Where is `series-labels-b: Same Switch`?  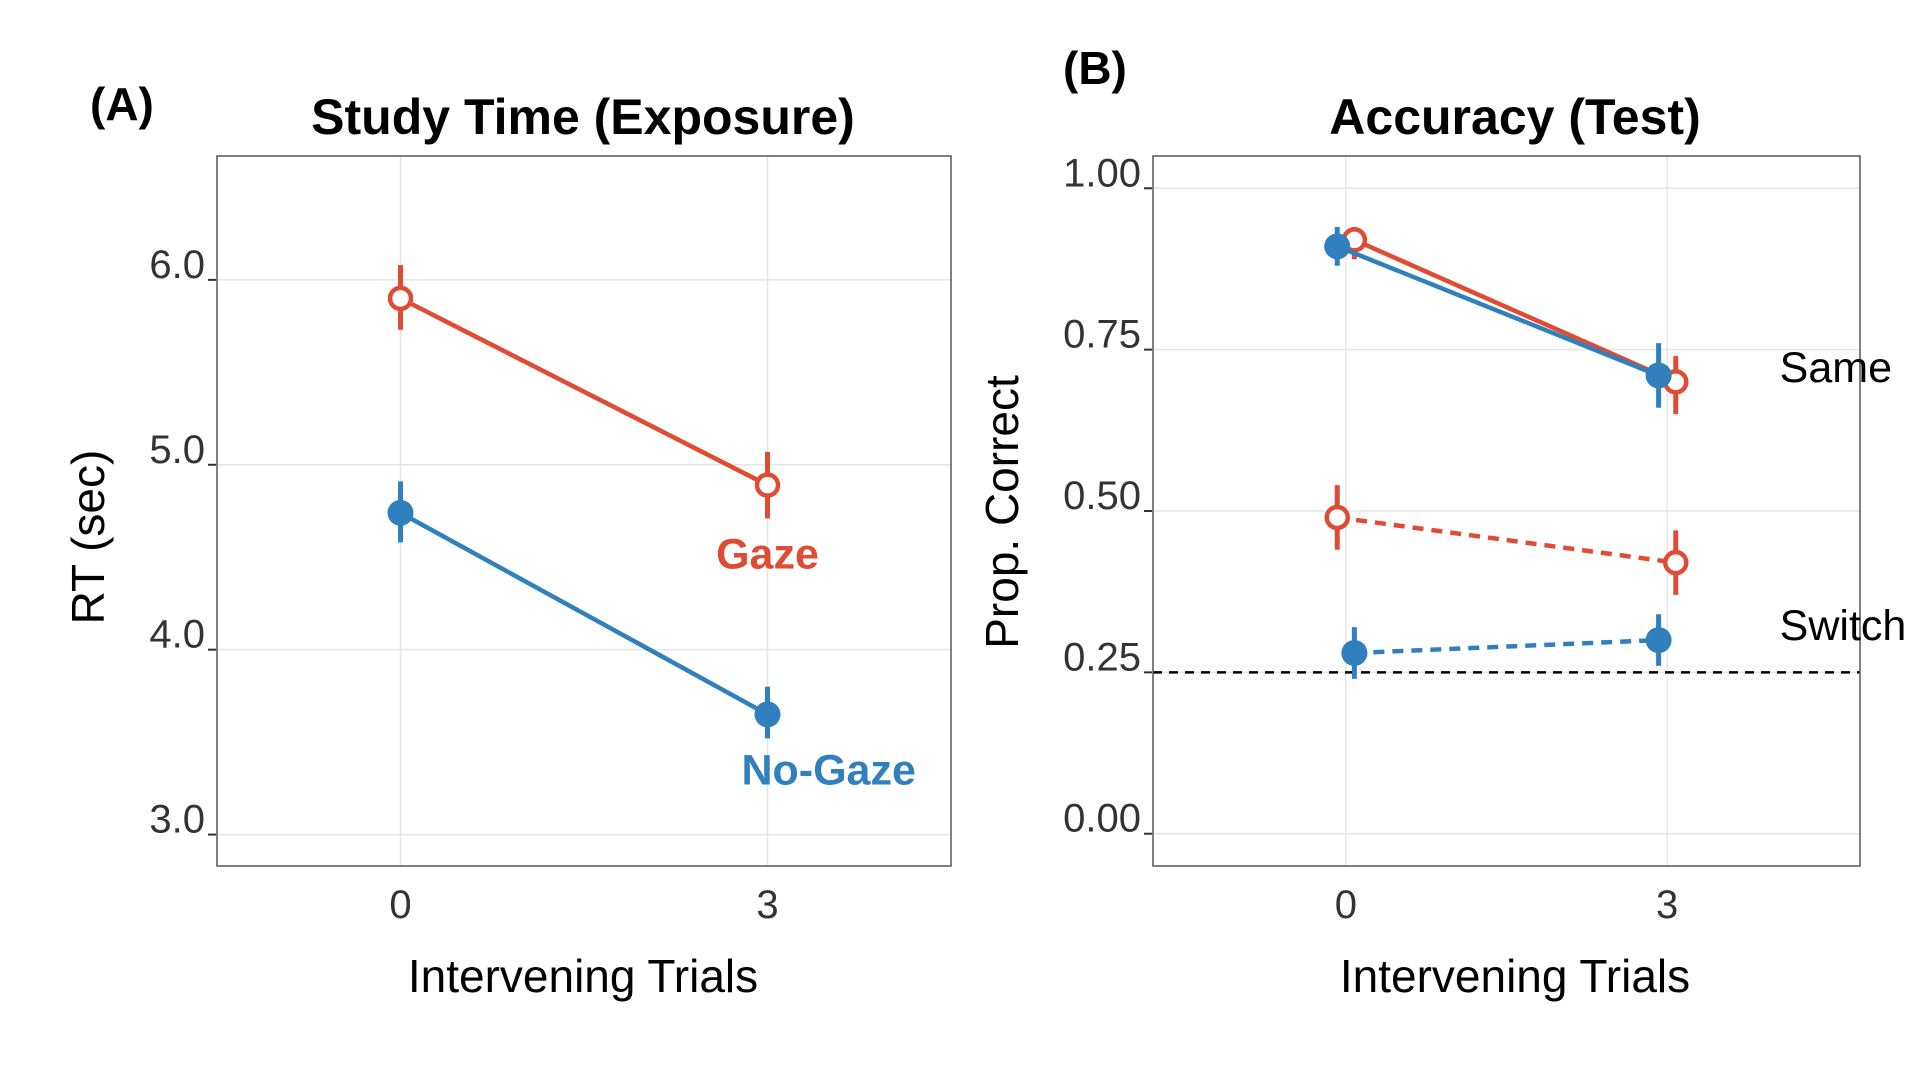 series-labels-b: Same Switch is located at coordinates (1843, 497).